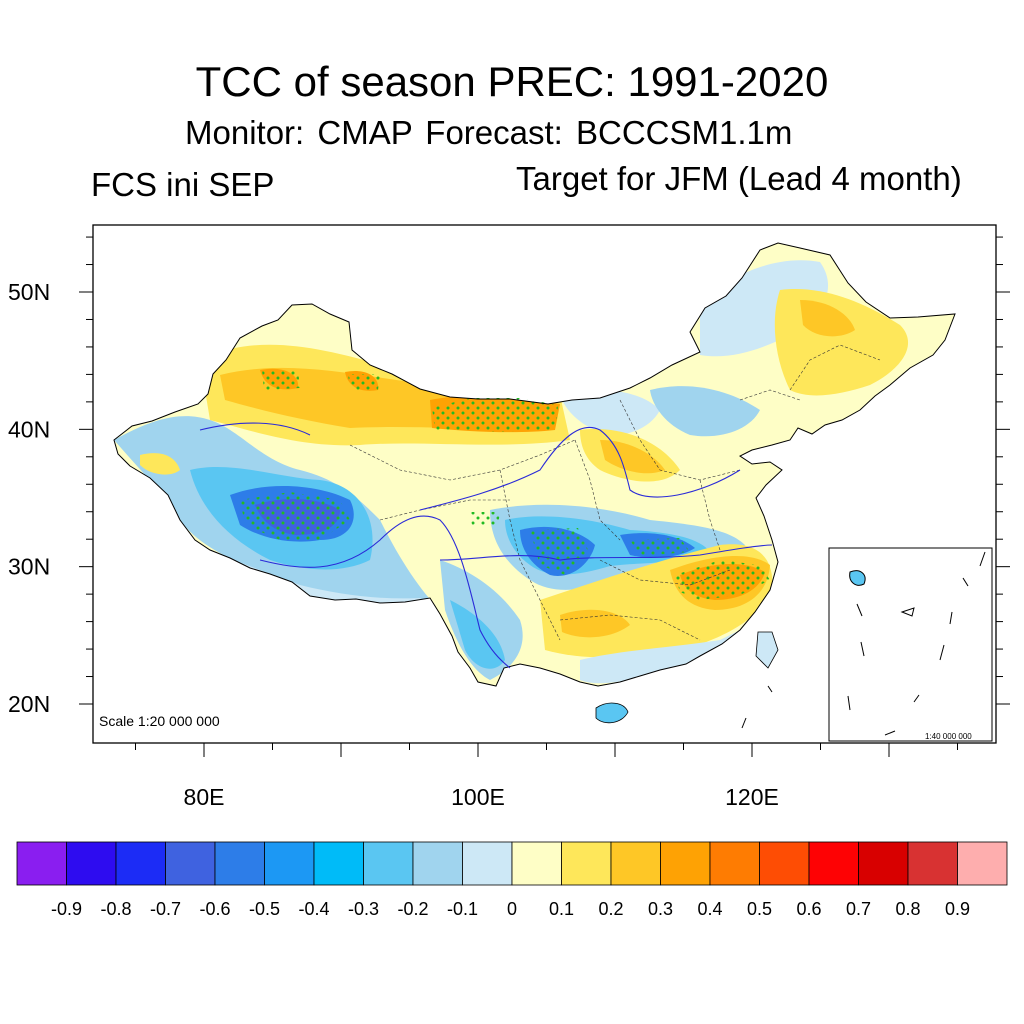 The height and width of the screenshot is (1024, 1024). I want to click on colorbar-label: 0.6, so click(808, 909).